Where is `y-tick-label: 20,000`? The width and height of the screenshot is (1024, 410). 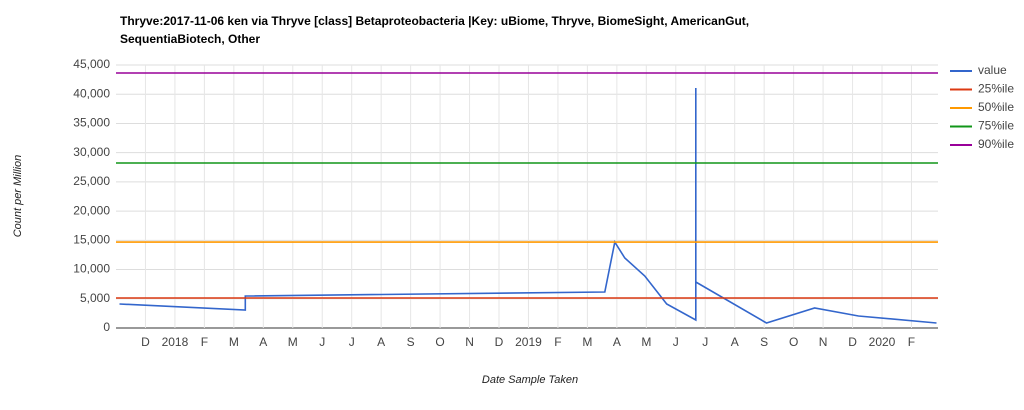
y-tick-label: 20,000 is located at coordinates (91, 210).